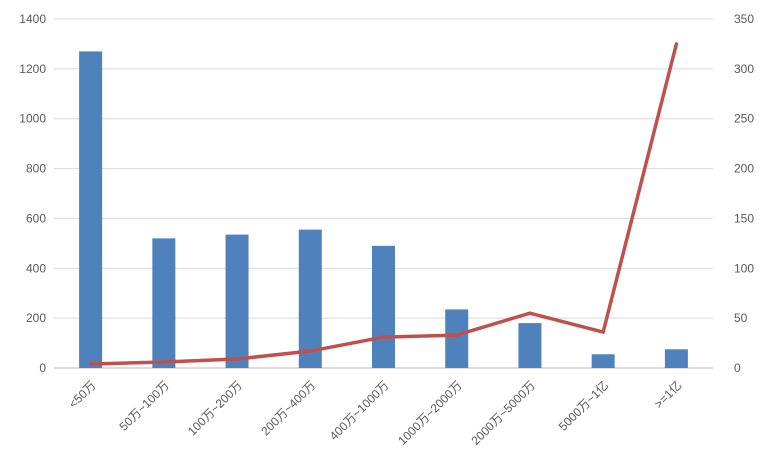  Describe the element at coordinates (82, 394) in the screenshot. I see `category-axis-label: <50万` at that location.